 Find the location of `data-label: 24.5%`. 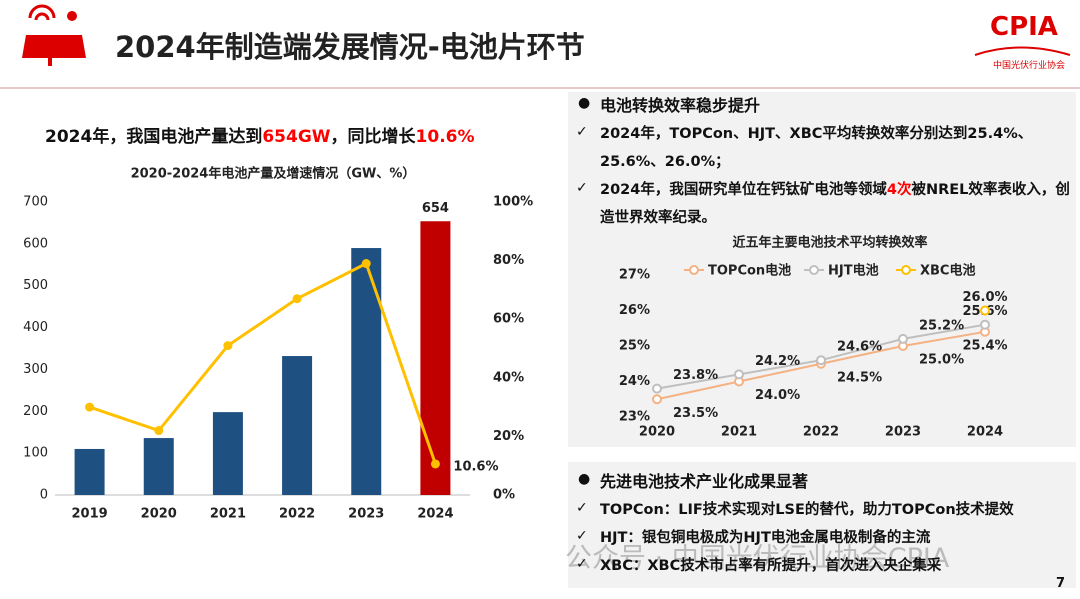

data-label: 24.5% is located at coordinates (859, 377).